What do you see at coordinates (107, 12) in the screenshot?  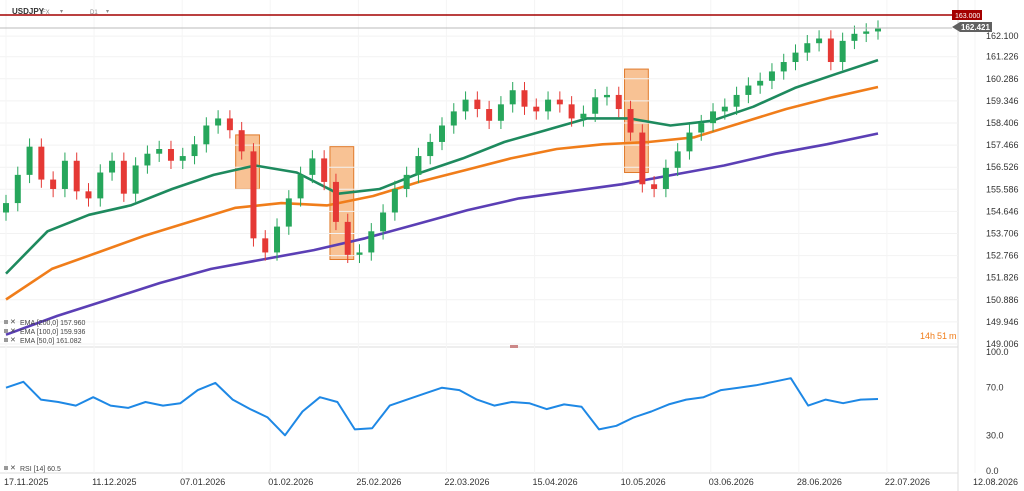 I see `timeframe-dropdown-icon: ▾` at bounding box center [107, 12].